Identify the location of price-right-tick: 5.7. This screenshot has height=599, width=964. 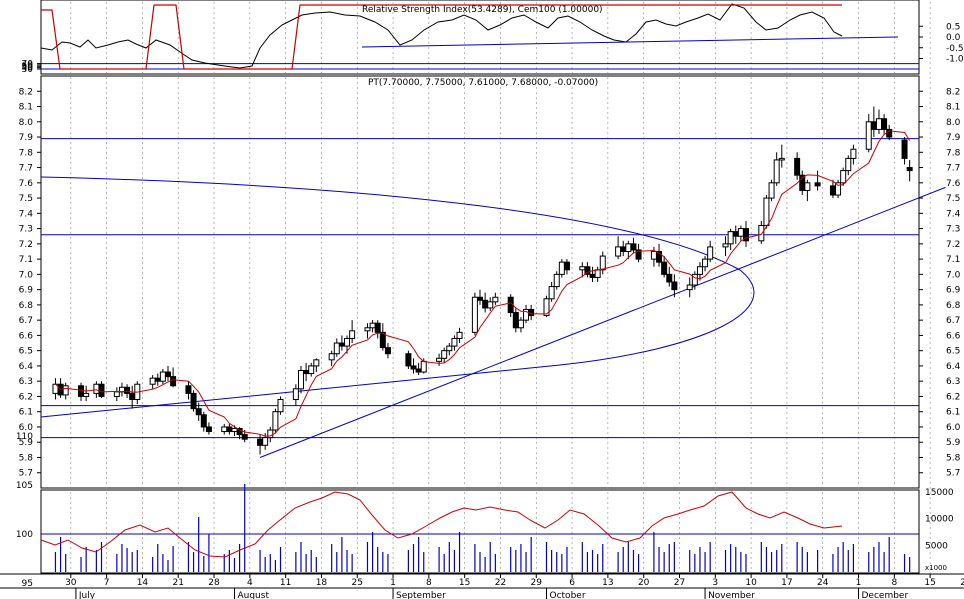
(953, 474).